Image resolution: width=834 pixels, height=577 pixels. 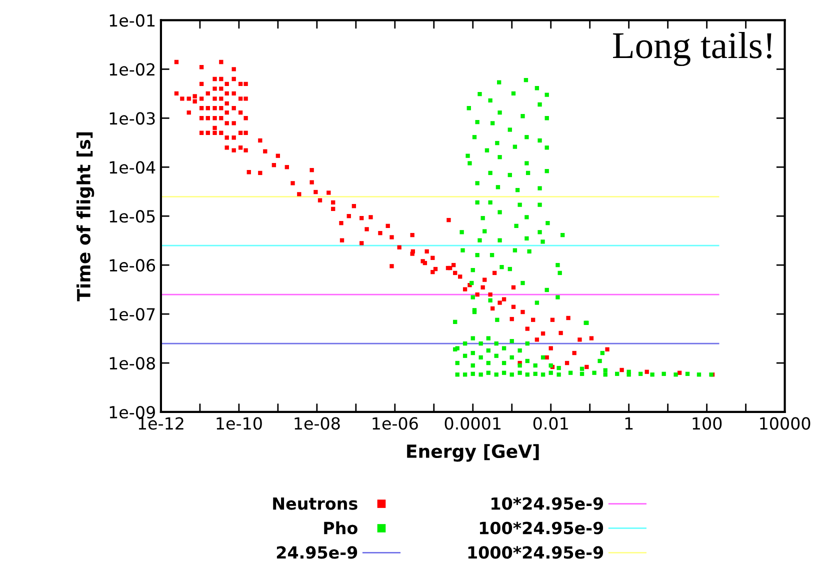 I want to click on y-tick-label: 1e-02, so click(x=132, y=69).